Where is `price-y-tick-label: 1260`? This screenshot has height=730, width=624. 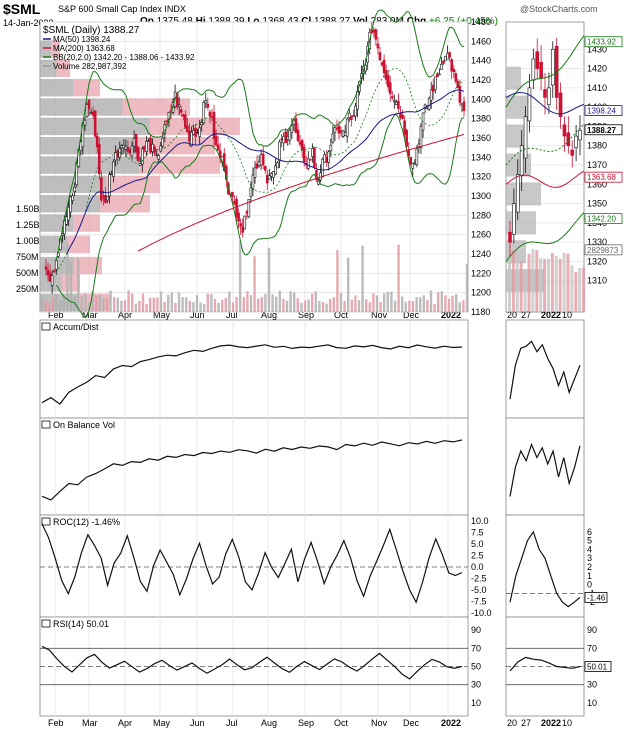
price-y-tick-label: 1260 is located at coordinates (481, 235).